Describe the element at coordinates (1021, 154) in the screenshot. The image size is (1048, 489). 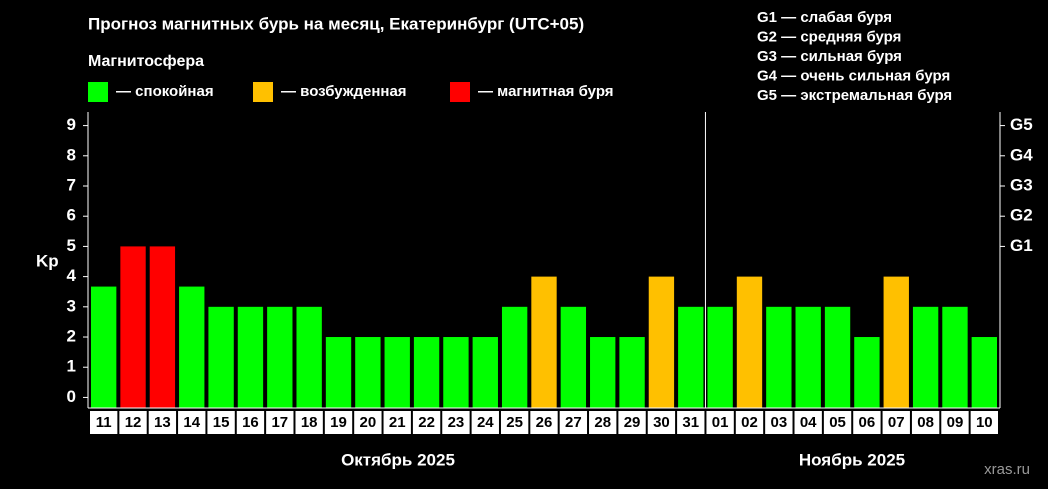
I see `y2-tick-label: G4` at that location.